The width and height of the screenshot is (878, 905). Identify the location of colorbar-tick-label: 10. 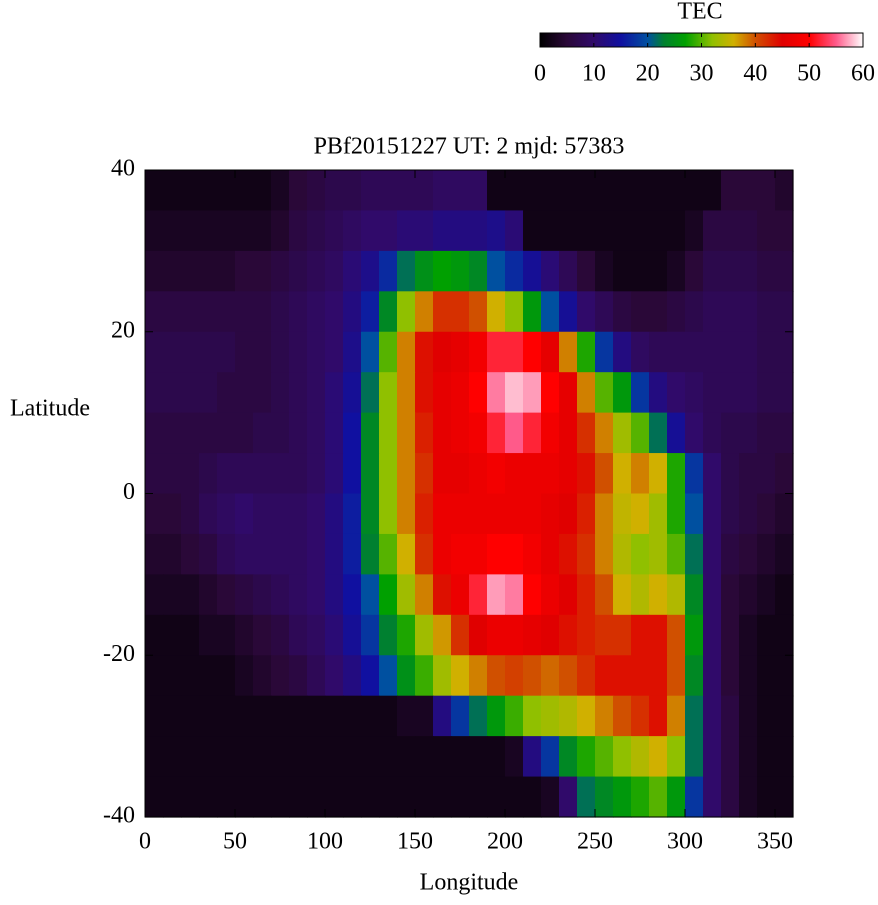
(594, 74).